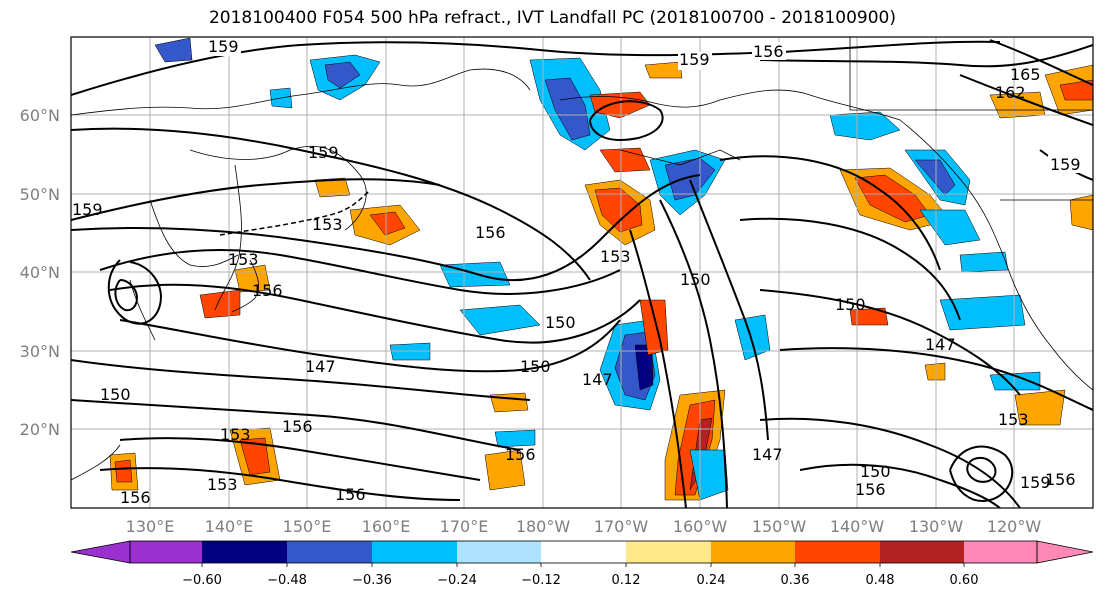  I want to click on lon-label: 180°W, so click(543, 526).